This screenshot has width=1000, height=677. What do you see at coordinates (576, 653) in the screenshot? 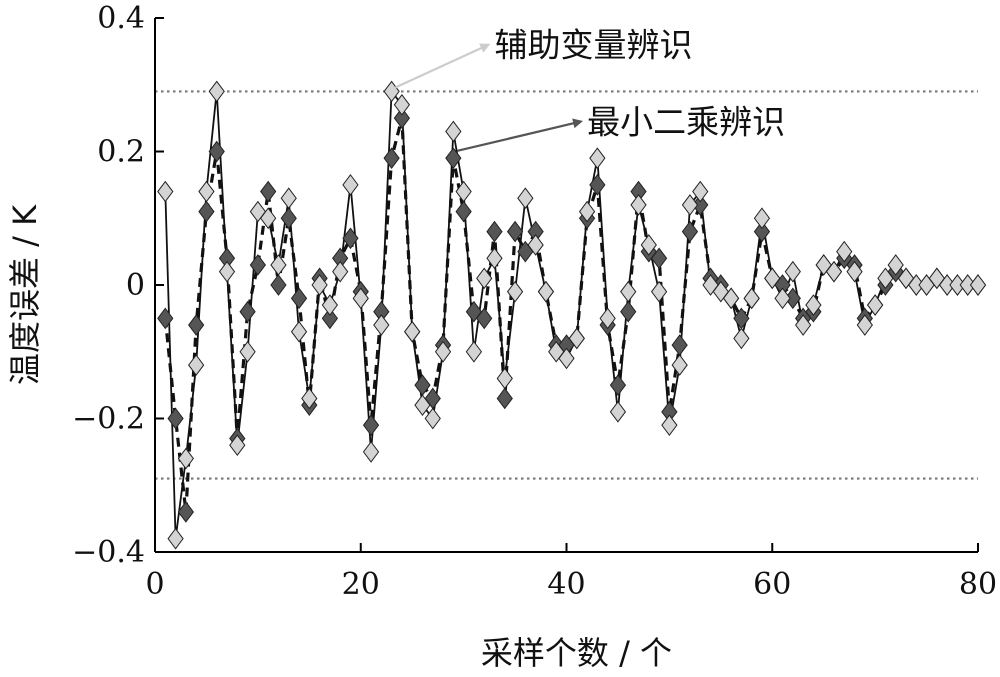
I see `x-axis-label: 采样个数 / 个` at bounding box center [576, 653].